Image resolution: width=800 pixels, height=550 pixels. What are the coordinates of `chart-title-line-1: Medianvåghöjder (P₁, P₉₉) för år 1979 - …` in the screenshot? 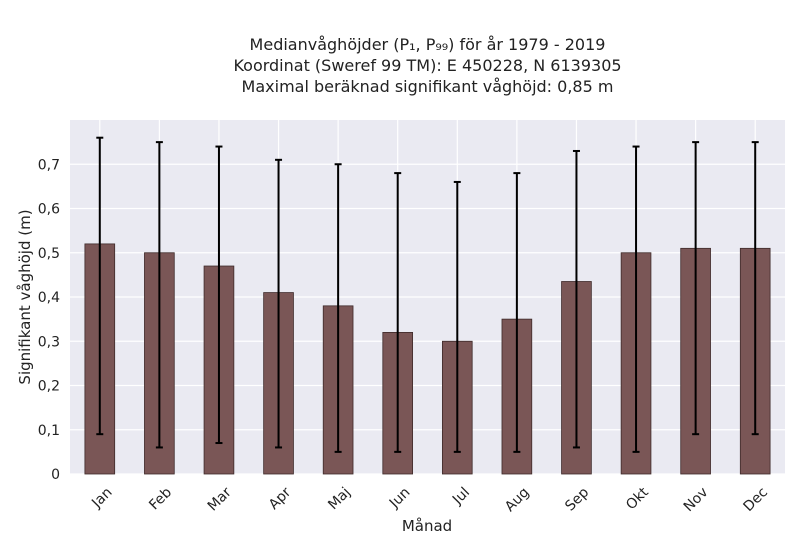 It's located at (427, 44).